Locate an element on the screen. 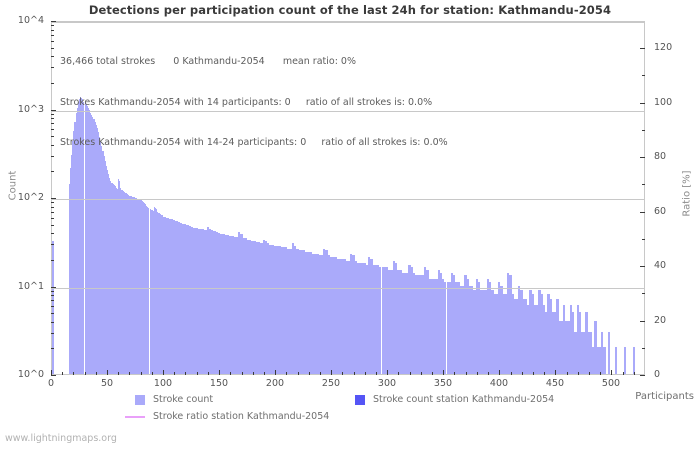 Image resolution: width=700 pixels, height=450 pixels. y-tick-label-left: 10^3 is located at coordinates (30, 109).